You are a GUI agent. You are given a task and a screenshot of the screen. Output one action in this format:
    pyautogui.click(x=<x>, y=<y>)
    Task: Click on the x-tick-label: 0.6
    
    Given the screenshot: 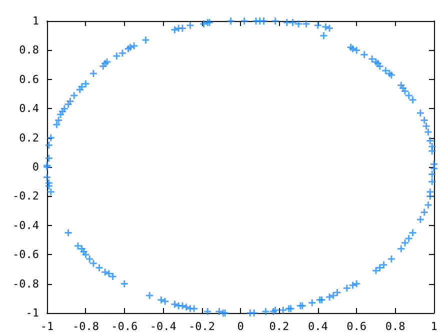 What is the action you would take?
    pyautogui.click(x=356, y=326)
    